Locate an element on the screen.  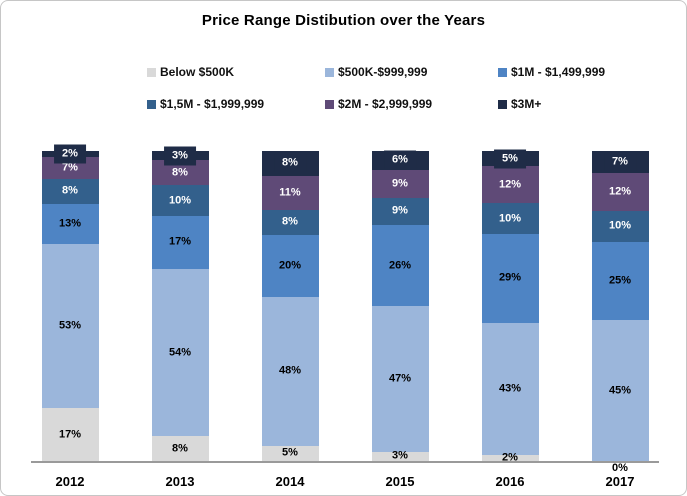
segment-label: 2% is located at coordinates (70, 154).